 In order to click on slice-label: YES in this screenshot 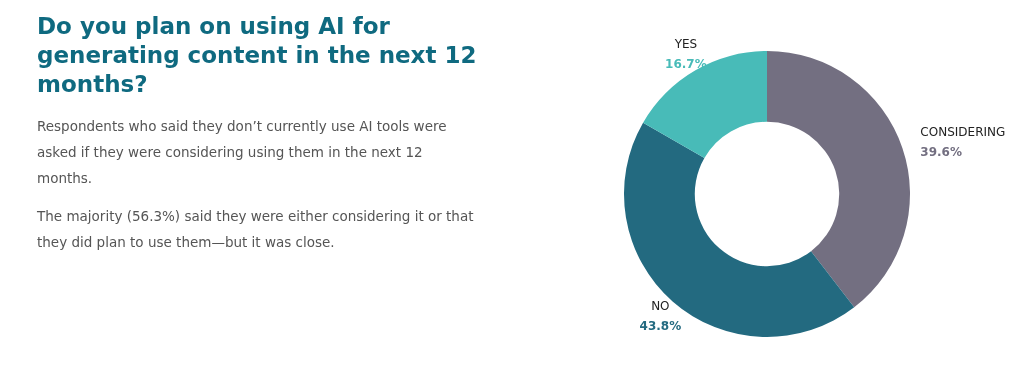, I will do `click(685, 43)`.